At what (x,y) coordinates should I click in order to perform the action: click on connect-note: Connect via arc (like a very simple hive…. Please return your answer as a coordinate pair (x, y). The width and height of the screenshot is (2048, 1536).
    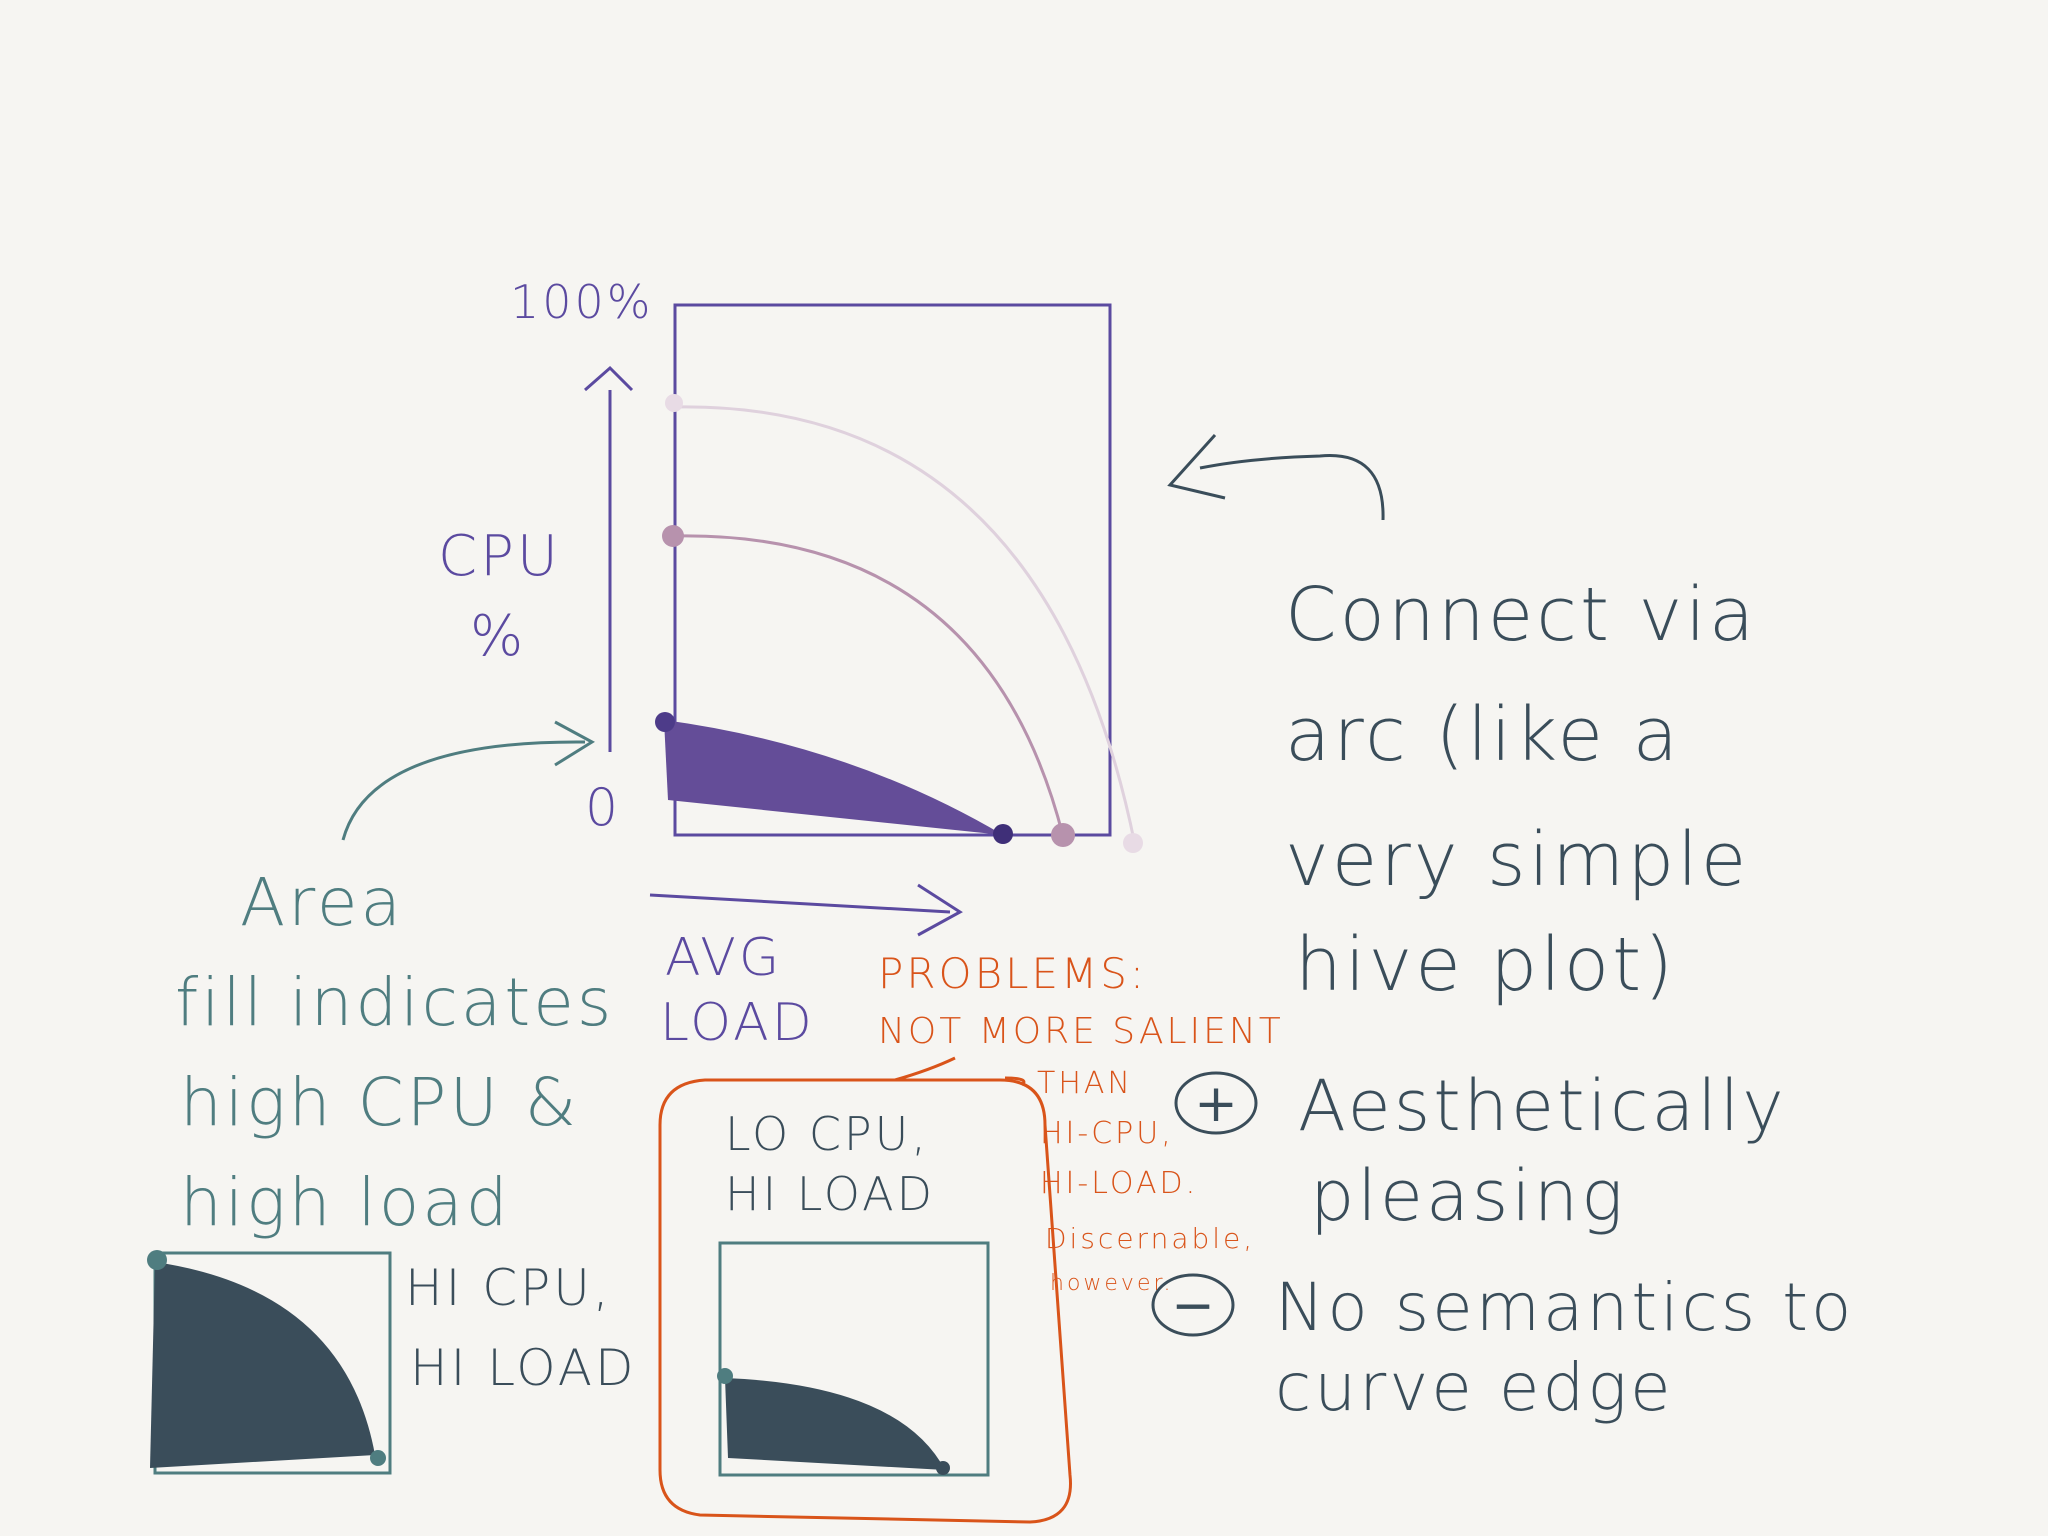
    Looking at the image, I should click on (1462, 720).